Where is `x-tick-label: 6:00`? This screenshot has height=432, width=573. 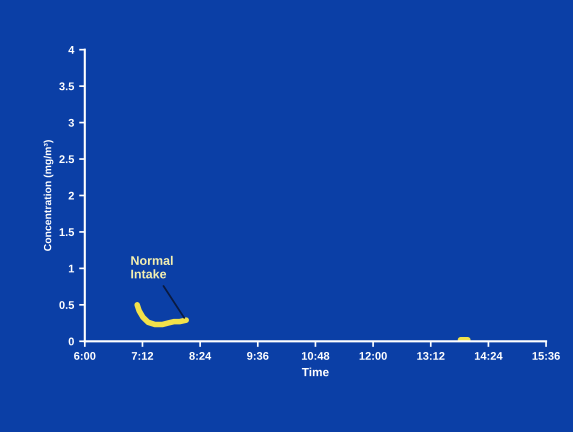 x-tick-label: 6:00 is located at coordinates (85, 356).